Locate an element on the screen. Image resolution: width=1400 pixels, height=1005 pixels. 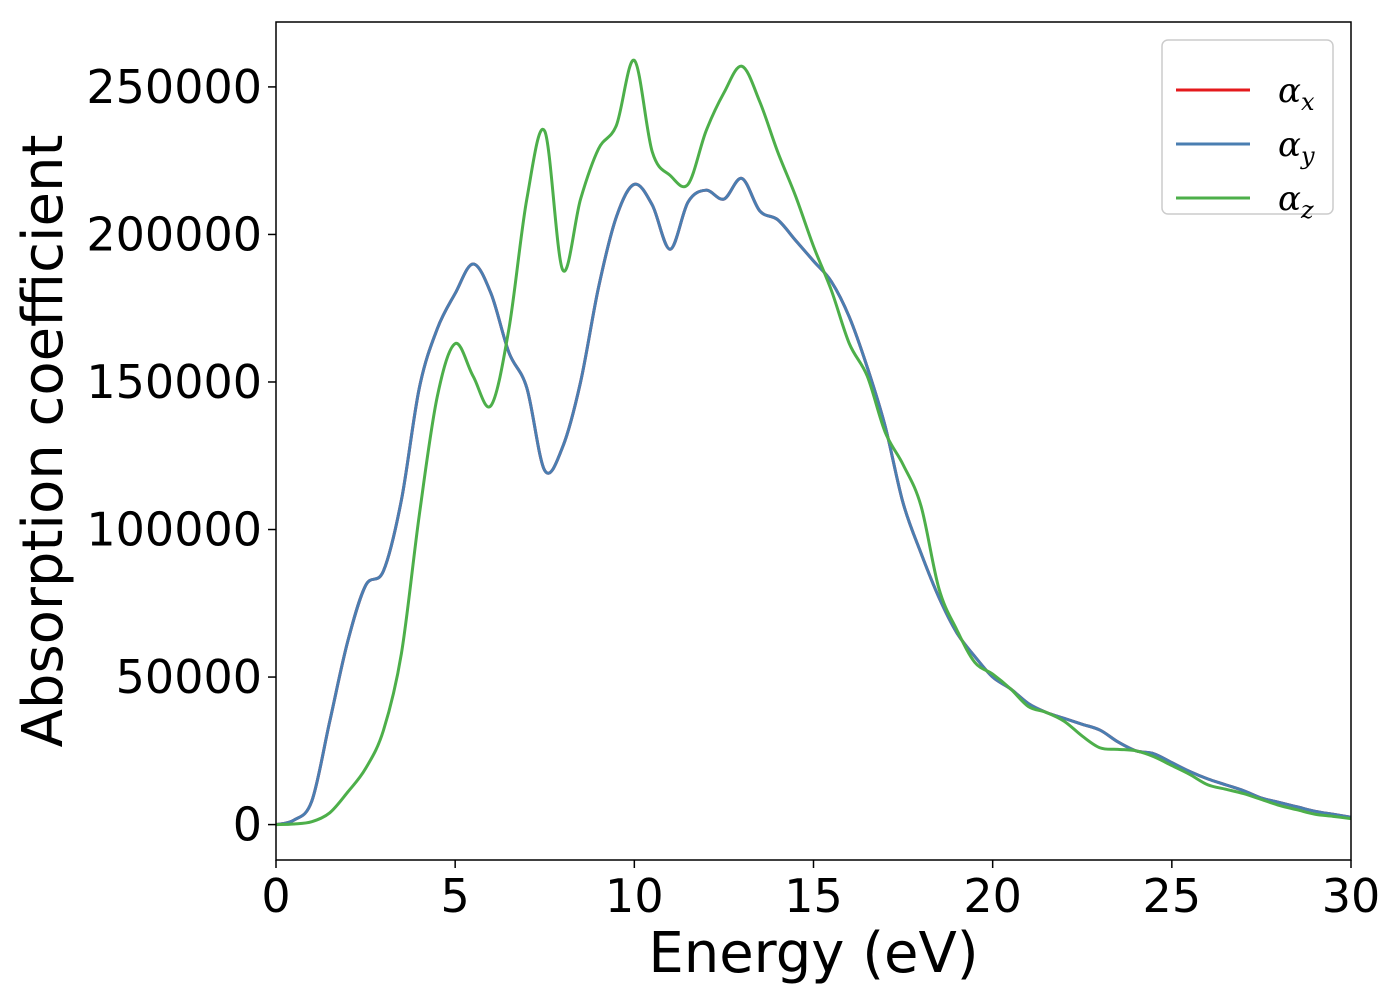
y-tick-label: 250000 is located at coordinates (174, 87).